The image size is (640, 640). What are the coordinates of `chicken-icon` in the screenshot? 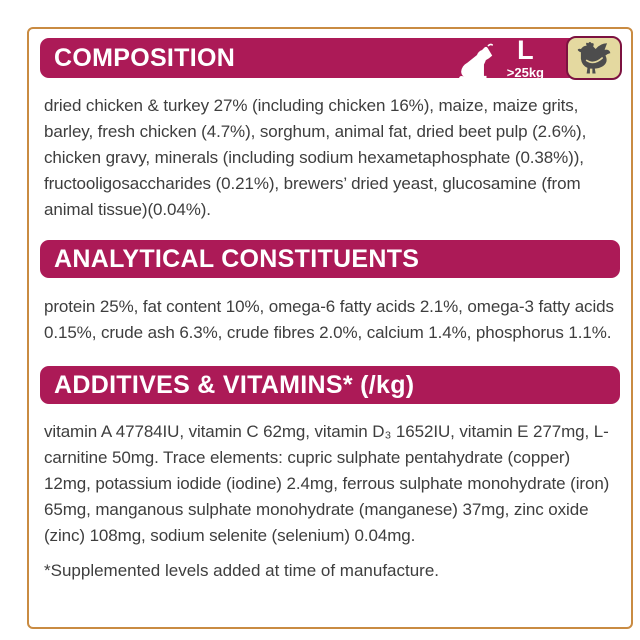 It's located at (594, 58).